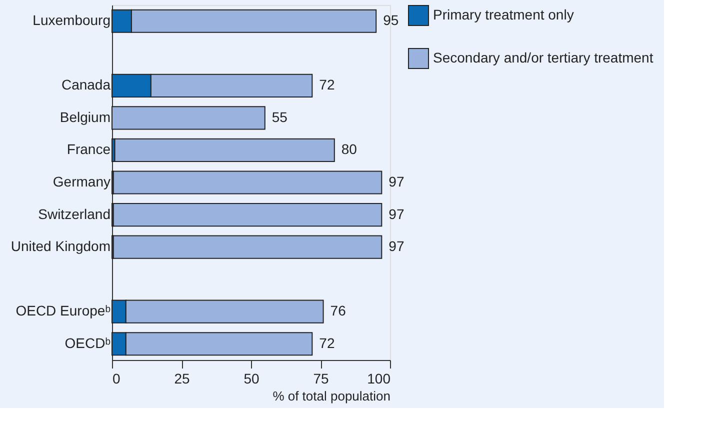 The image size is (701, 435). What do you see at coordinates (252, 378) in the screenshot?
I see `x-tick-label: 50` at bounding box center [252, 378].